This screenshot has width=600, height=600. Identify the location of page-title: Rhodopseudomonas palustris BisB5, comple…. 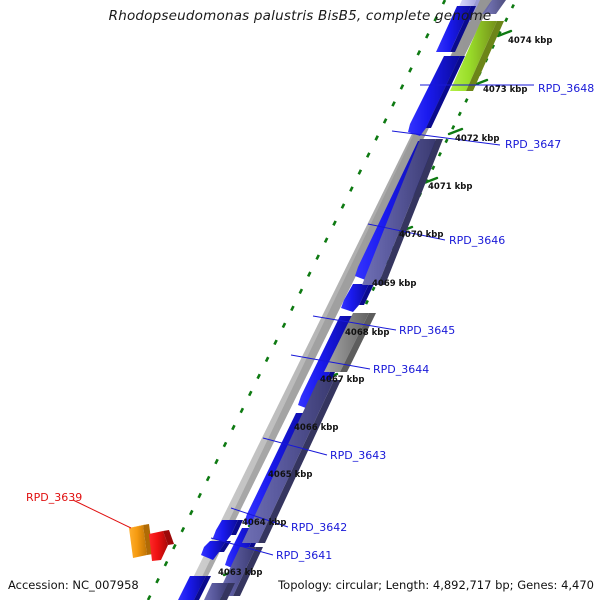
(300, 16).